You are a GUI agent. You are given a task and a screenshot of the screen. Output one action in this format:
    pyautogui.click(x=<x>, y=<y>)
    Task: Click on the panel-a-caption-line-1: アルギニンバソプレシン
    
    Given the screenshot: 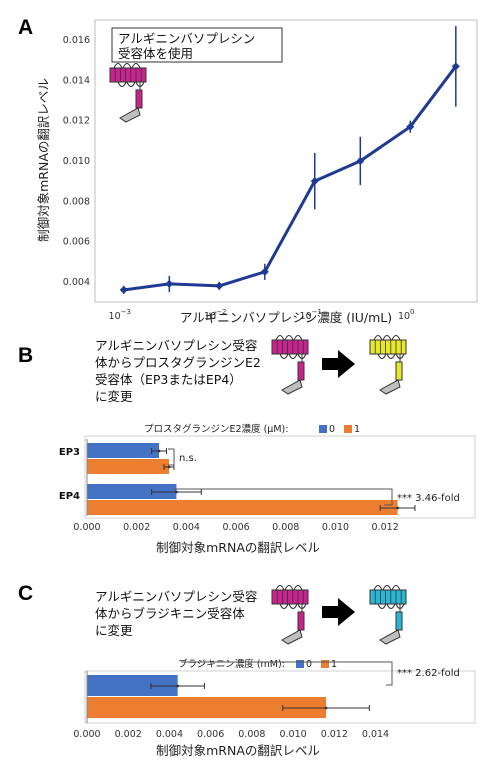 What is the action you would take?
    pyautogui.click(x=186, y=38)
    